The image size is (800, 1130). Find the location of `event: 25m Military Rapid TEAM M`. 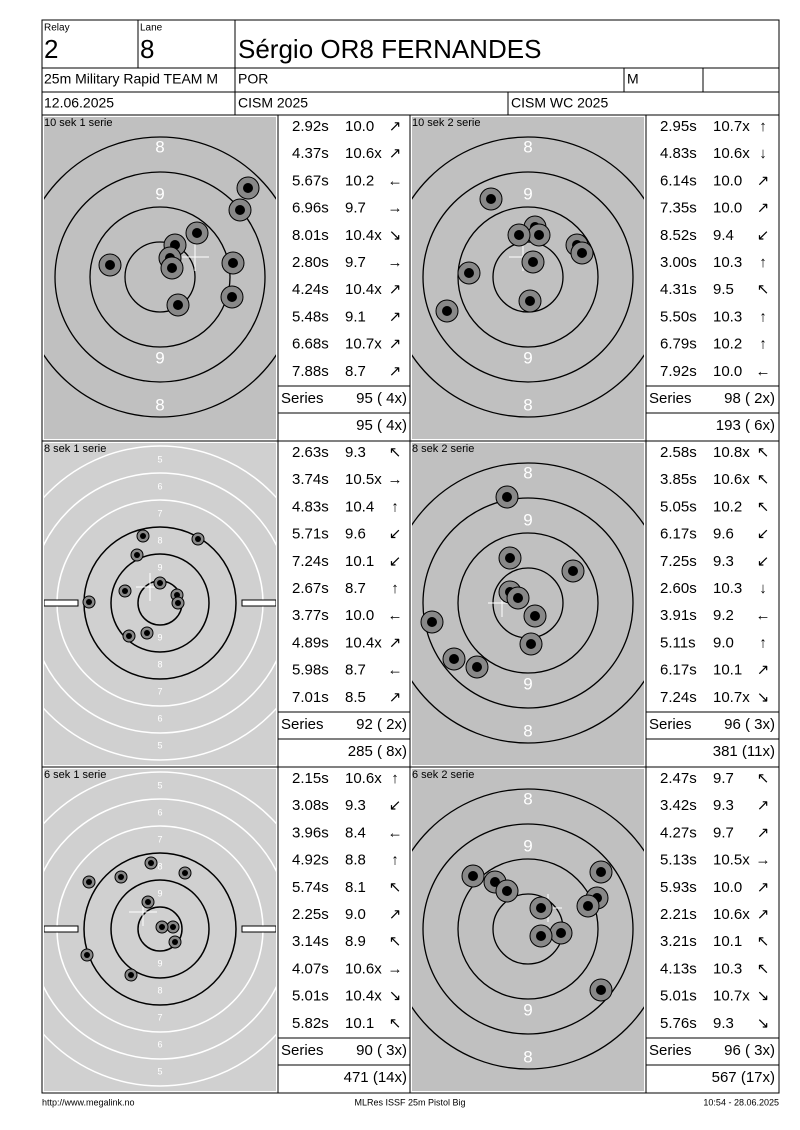

event: 25m Military Rapid TEAM M is located at coordinates (131, 79).